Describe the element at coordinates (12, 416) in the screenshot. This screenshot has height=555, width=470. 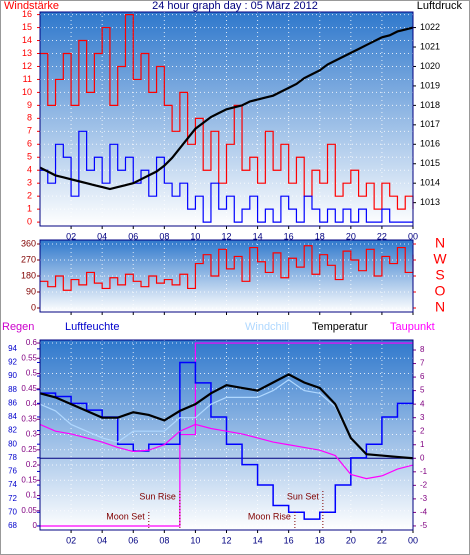
I see `y3-tick-label: 84` at that location.